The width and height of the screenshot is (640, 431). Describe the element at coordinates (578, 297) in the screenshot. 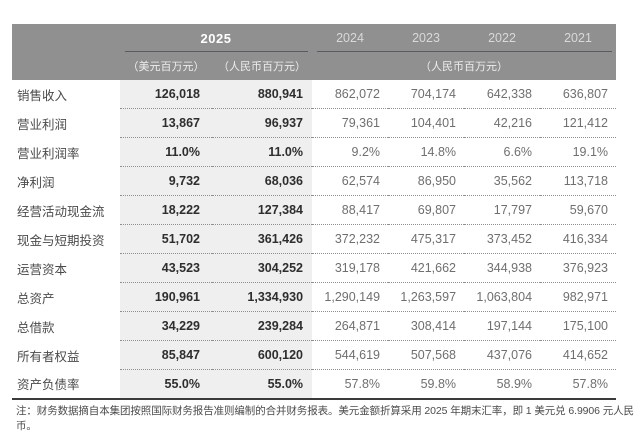

I see `cell-2021: 982,971` at that location.